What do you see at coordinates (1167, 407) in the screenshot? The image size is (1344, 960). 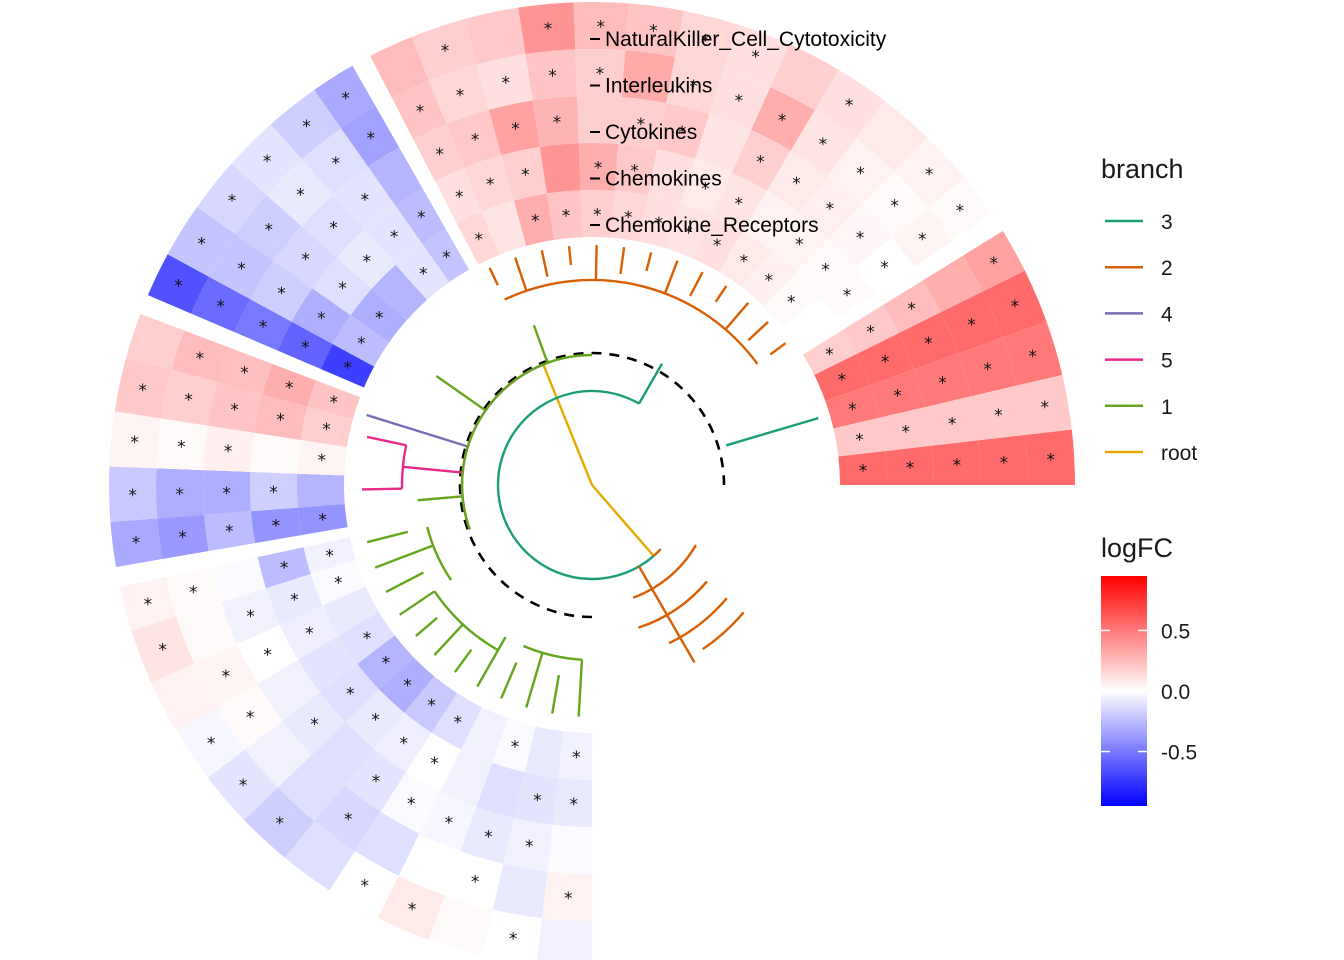 I see `branch-legend-label: 1` at bounding box center [1167, 407].